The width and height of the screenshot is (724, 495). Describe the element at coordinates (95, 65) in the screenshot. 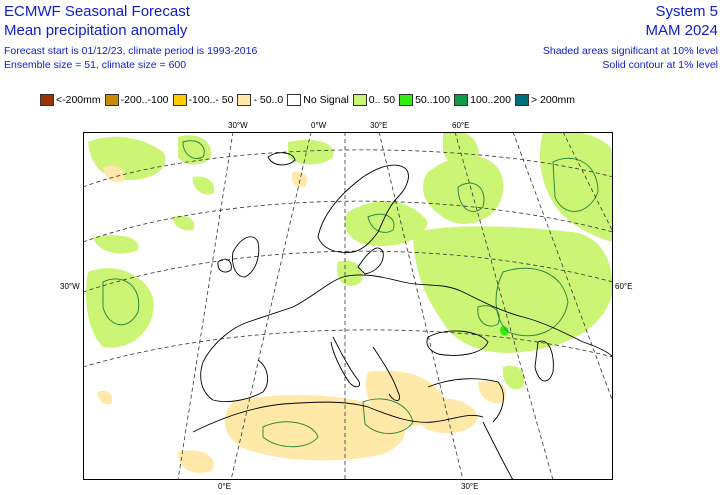

I see `ensemble-info: Ensemble size = 51, climate size = 600` at that location.